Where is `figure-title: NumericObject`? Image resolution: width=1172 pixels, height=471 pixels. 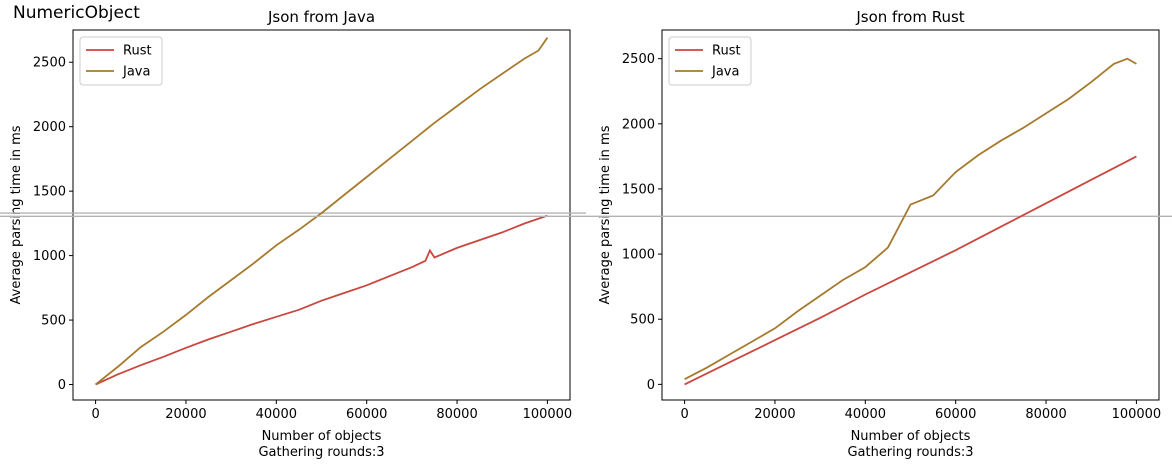
figure-title: NumericObject is located at coordinates (76, 13).